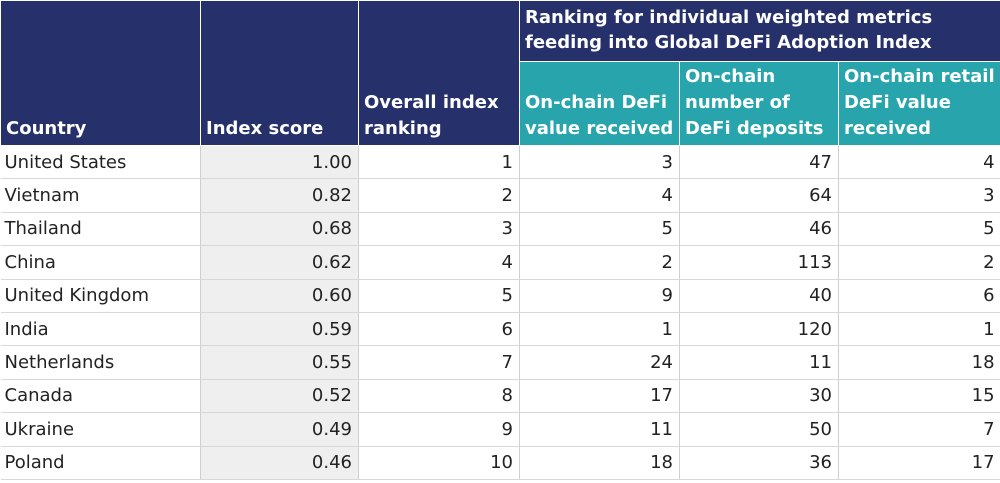 Image resolution: width=1000 pixels, height=483 pixels. What do you see at coordinates (759, 329) in the screenshot?
I see `cell-deposits-rank: 120` at bounding box center [759, 329].